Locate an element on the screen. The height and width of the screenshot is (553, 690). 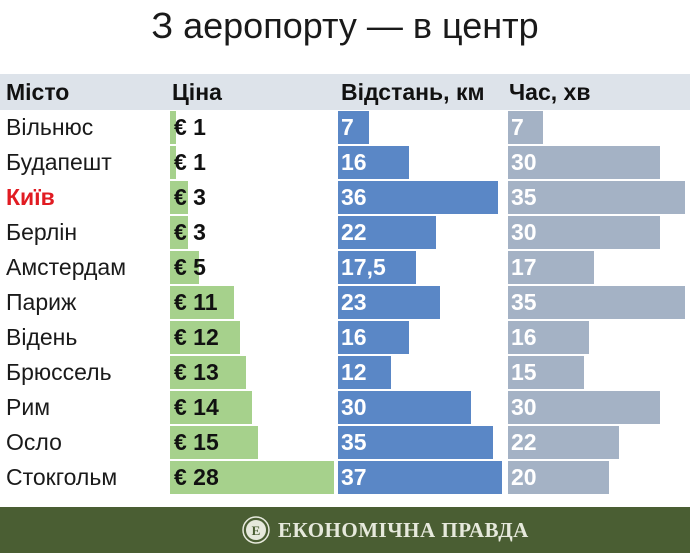
city-label: Відень is located at coordinates (42, 337).